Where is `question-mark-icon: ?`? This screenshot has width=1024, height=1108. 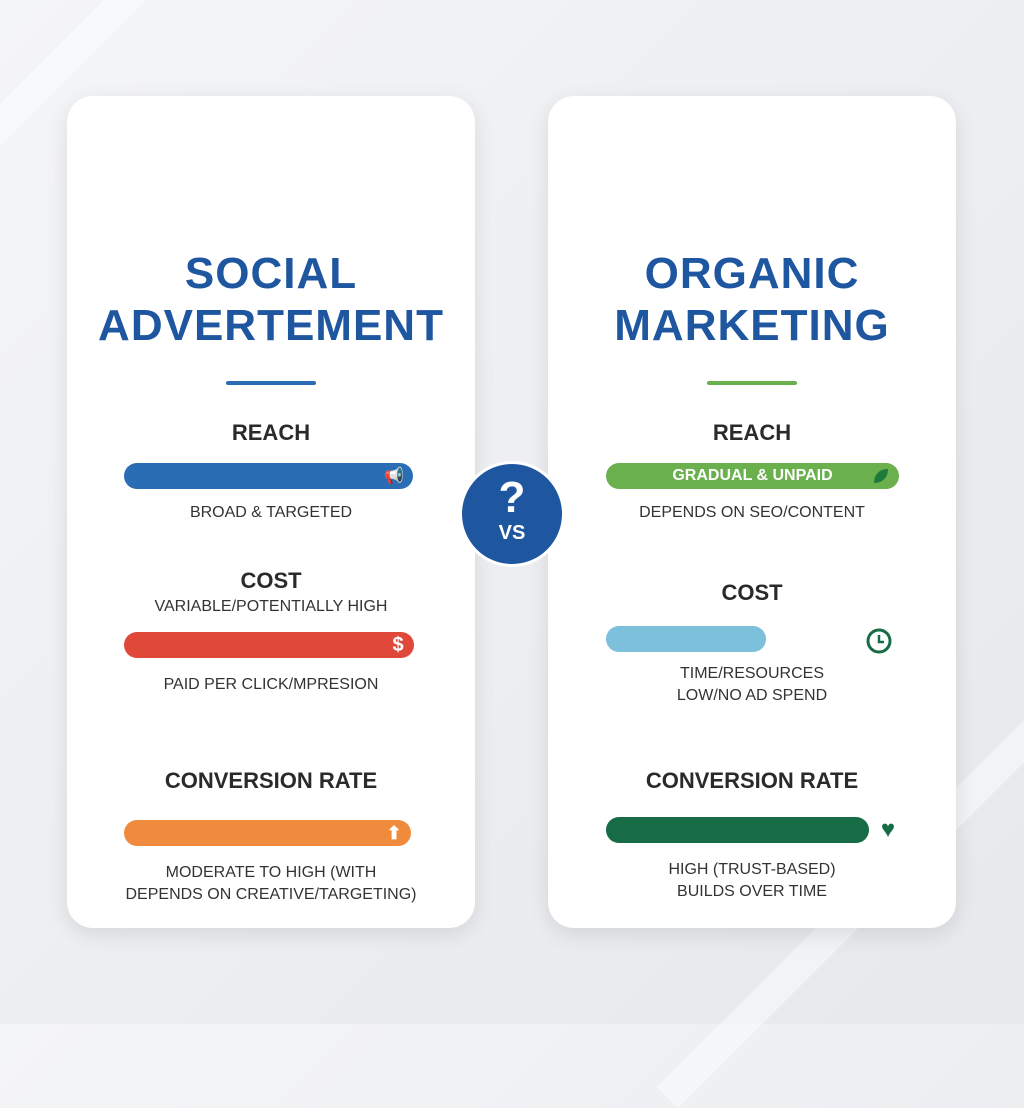
question-mark-icon: ? is located at coordinates (512, 497).